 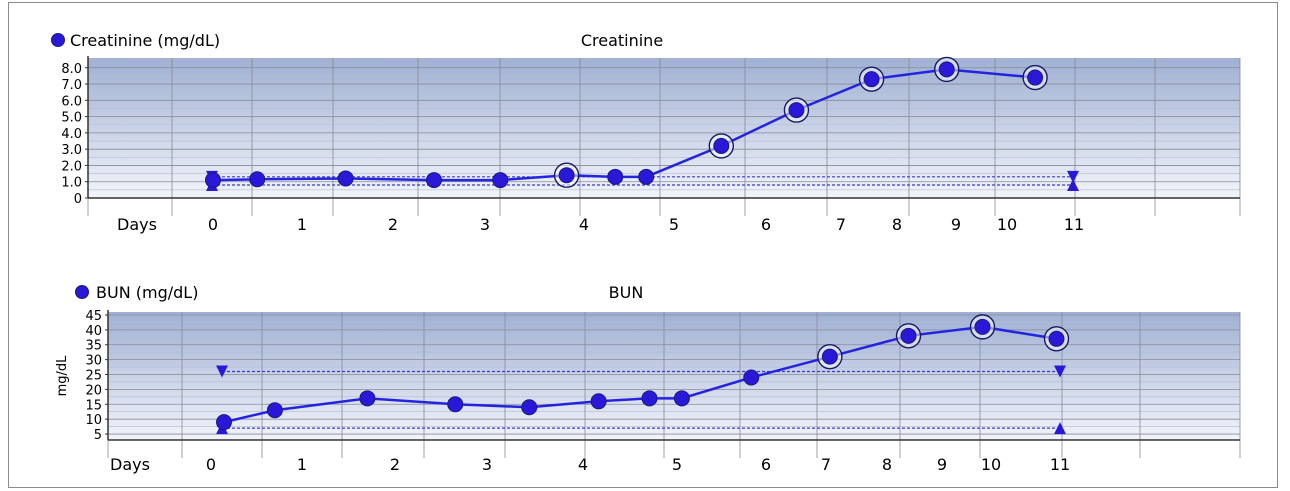 I want to click on legend-label: BUN (mg/dL), so click(x=147, y=292).